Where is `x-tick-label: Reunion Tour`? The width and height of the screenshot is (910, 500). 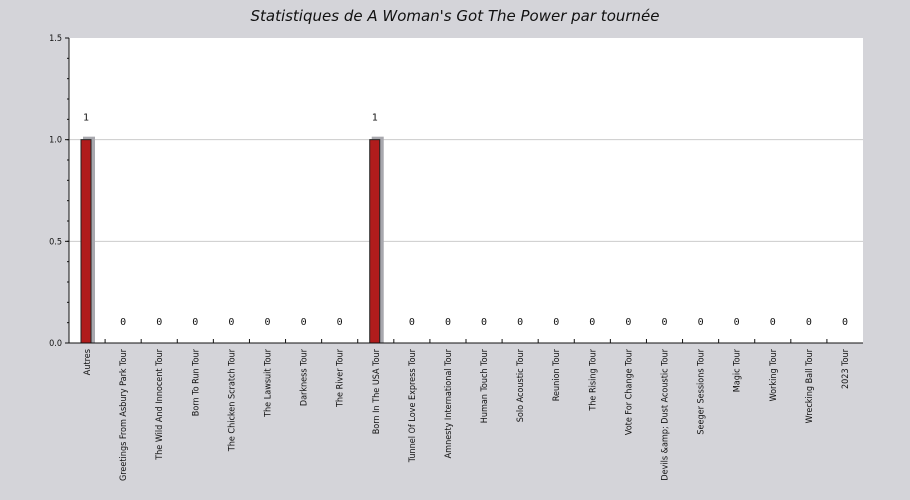 x-tick-label: Reunion Tour is located at coordinates (557, 374).